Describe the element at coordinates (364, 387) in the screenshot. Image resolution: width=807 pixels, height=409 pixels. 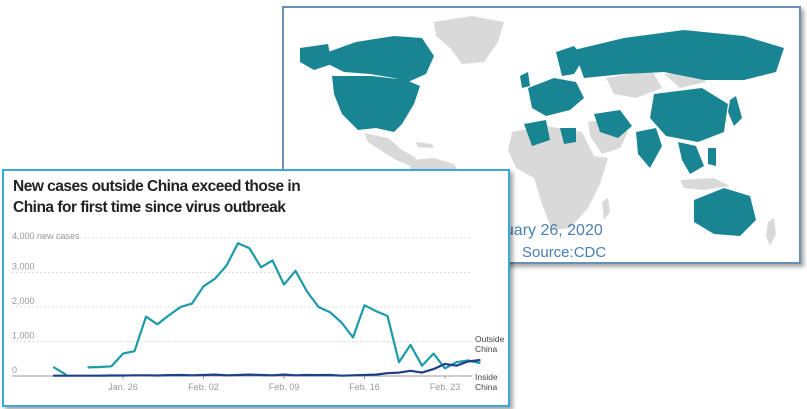
I see `x-tick-label: Feb. 16` at that location.